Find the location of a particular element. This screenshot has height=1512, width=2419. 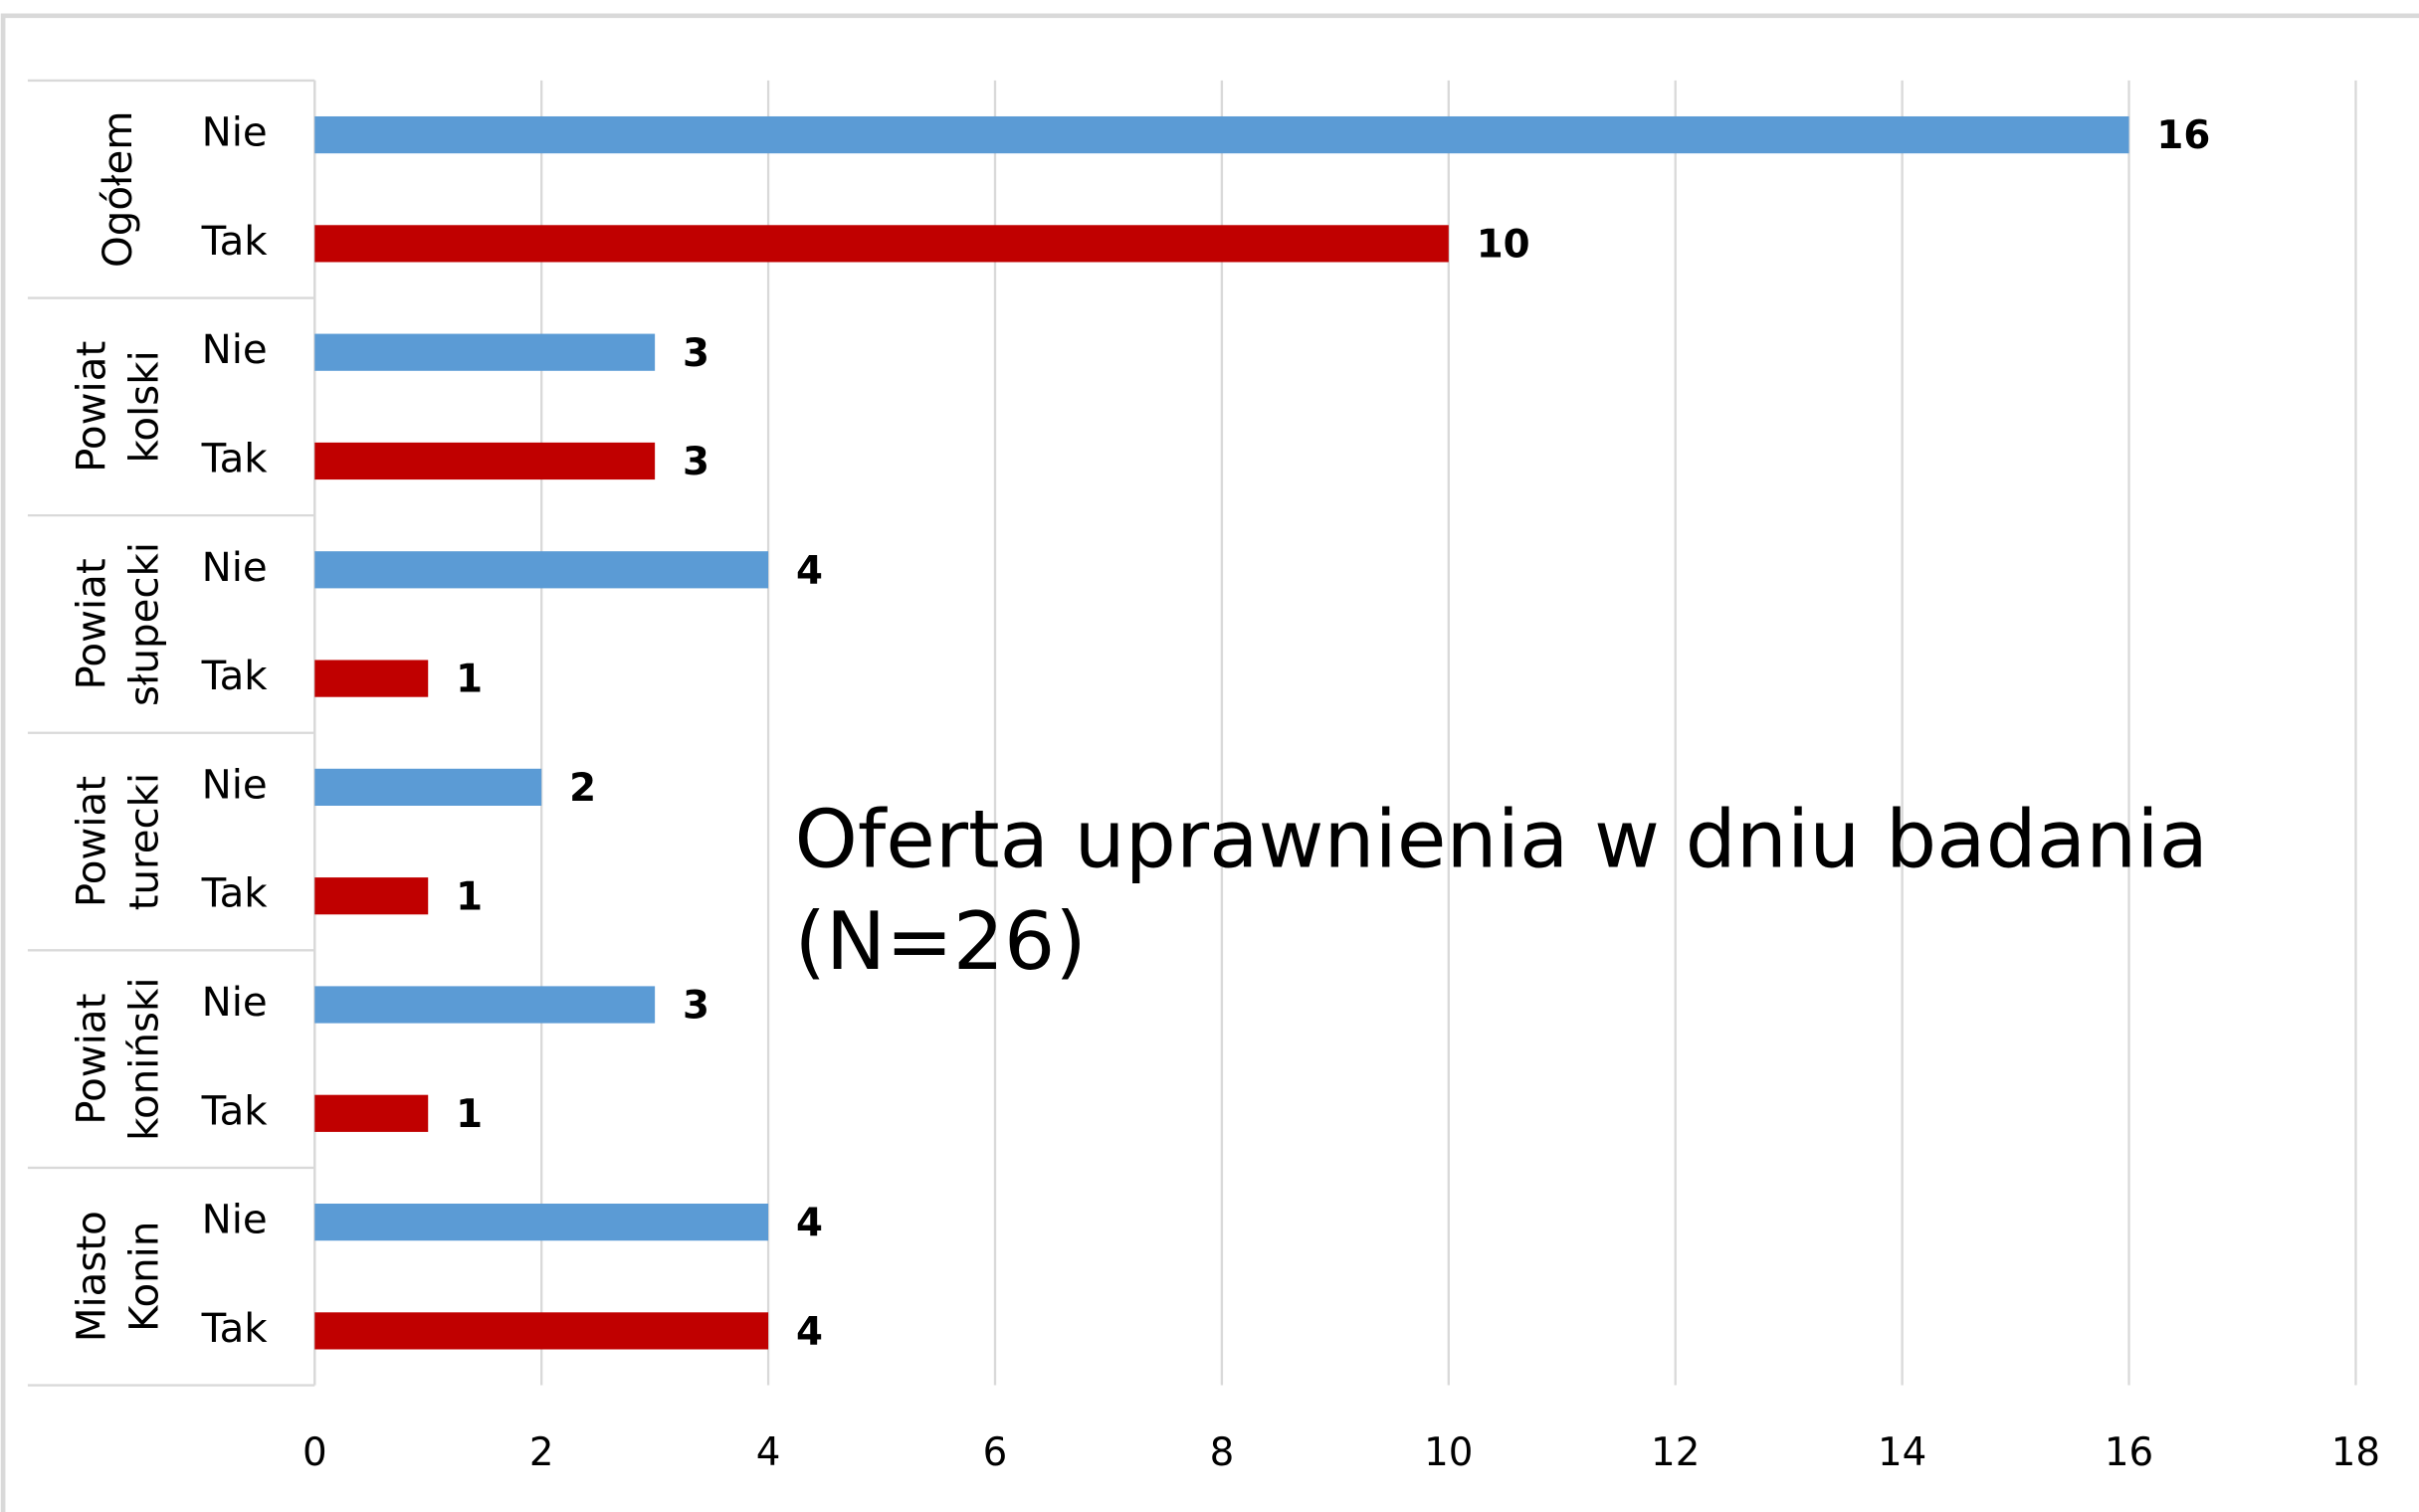

x-tick-label: 18 is located at coordinates (2355, 1452).